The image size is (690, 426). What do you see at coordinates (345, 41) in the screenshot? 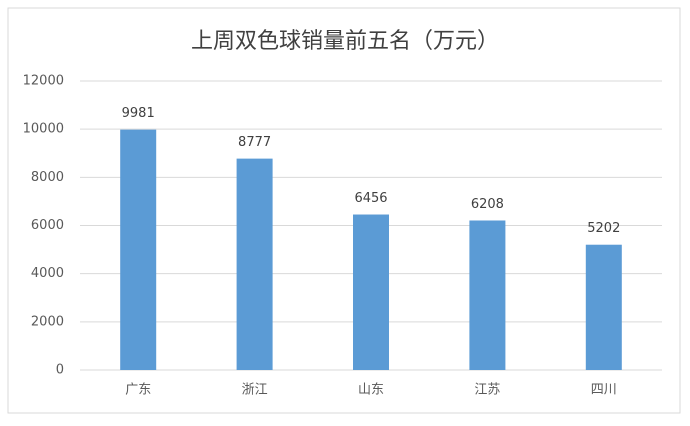
I see `chart-title: 上周双色球销量前五名（万元）` at bounding box center [345, 41].